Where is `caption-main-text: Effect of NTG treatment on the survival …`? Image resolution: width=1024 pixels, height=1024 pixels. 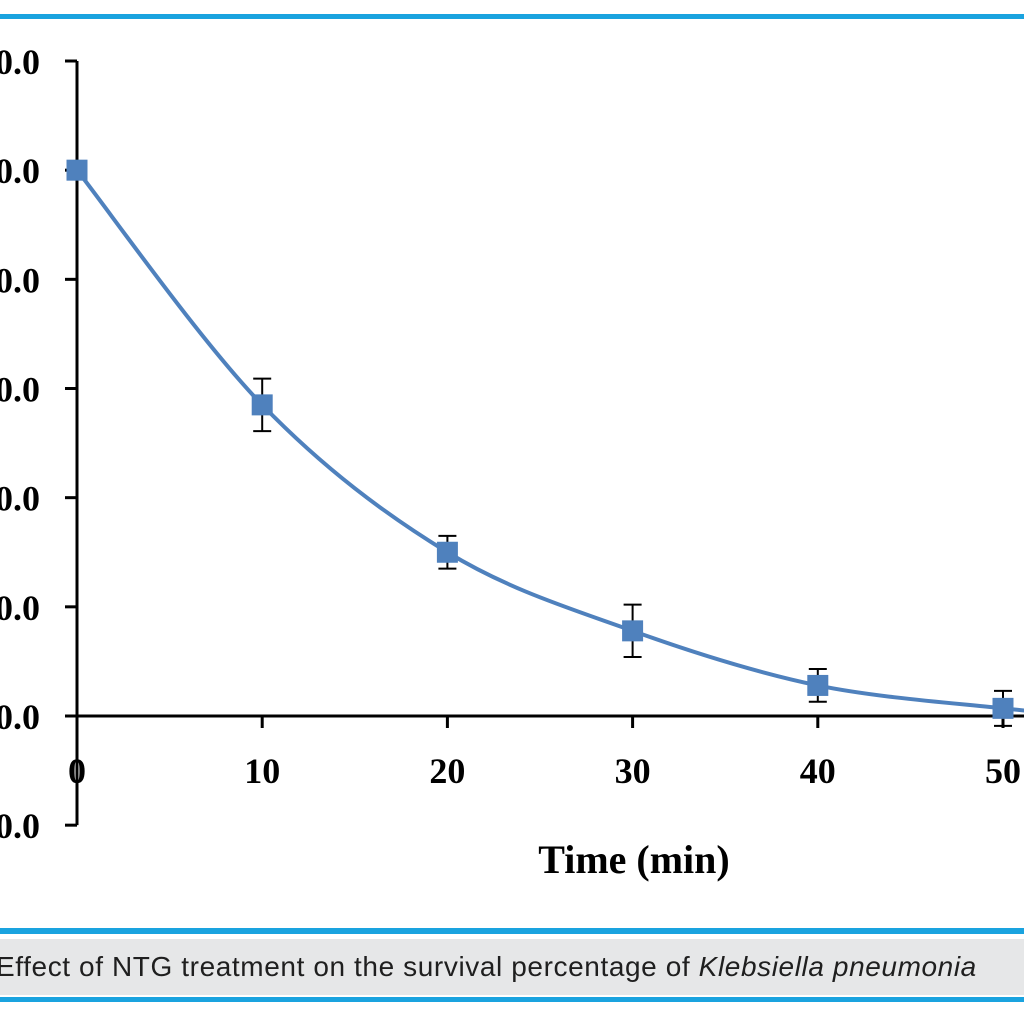 caption-main-text: Effect of NTG treatment on the survival … is located at coordinates (349, 966).